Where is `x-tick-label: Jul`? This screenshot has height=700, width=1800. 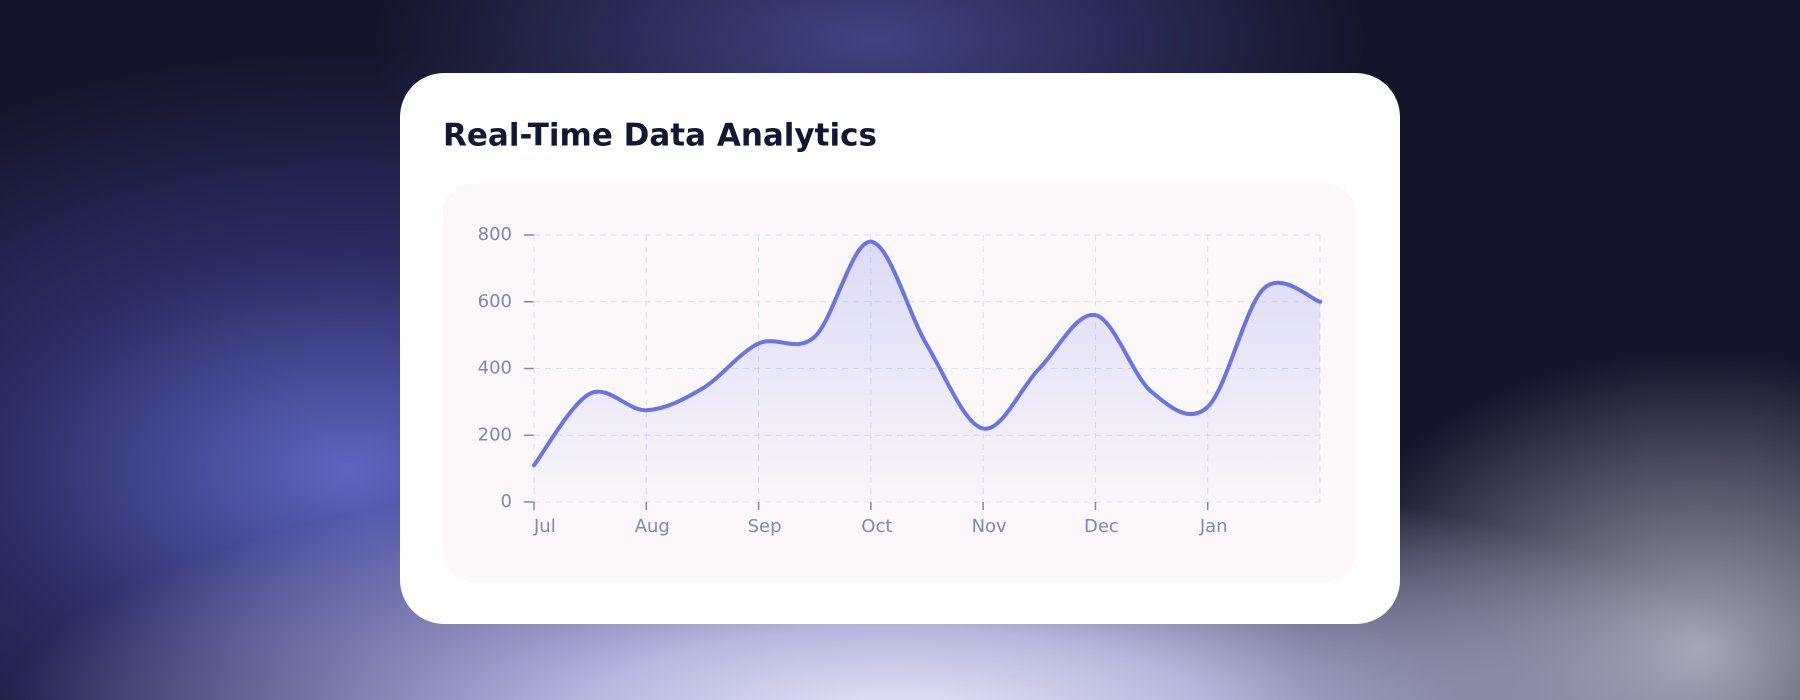
x-tick-label: Jul is located at coordinates (544, 526).